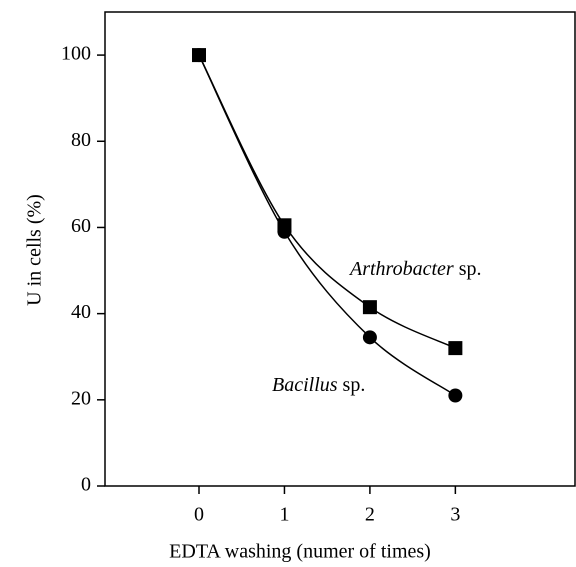  What do you see at coordinates (318, 385) in the screenshot?
I see `series-label: Bacillus sp.` at bounding box center [318, 385].